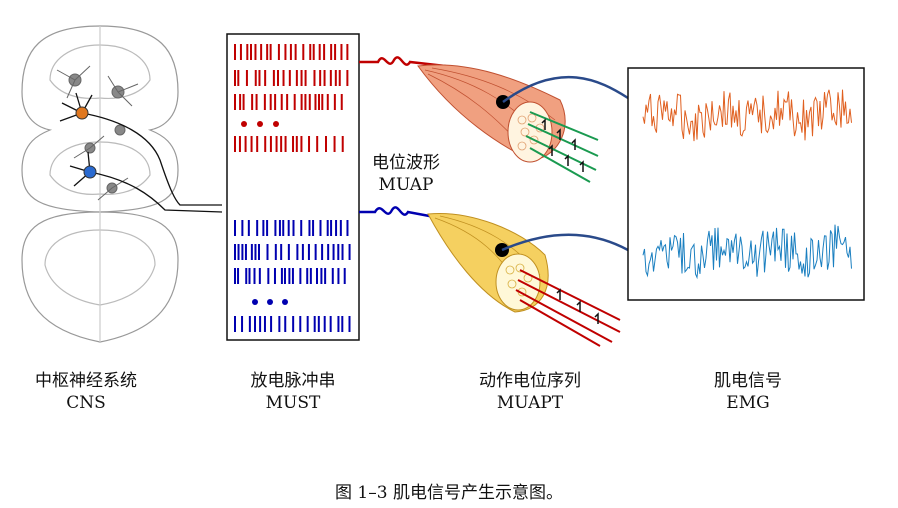  What do you see at coordinates (97, 133) in the screenshot?
I see `grey-neurons` at bounding box center [97, 133].